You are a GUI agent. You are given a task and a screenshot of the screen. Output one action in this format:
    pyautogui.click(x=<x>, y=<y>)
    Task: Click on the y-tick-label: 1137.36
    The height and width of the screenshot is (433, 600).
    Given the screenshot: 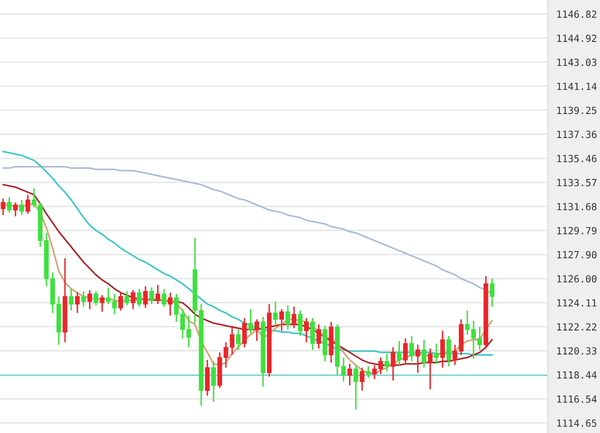 What is the action you would take?
    pyautogui.click(x=576, y=134)
    